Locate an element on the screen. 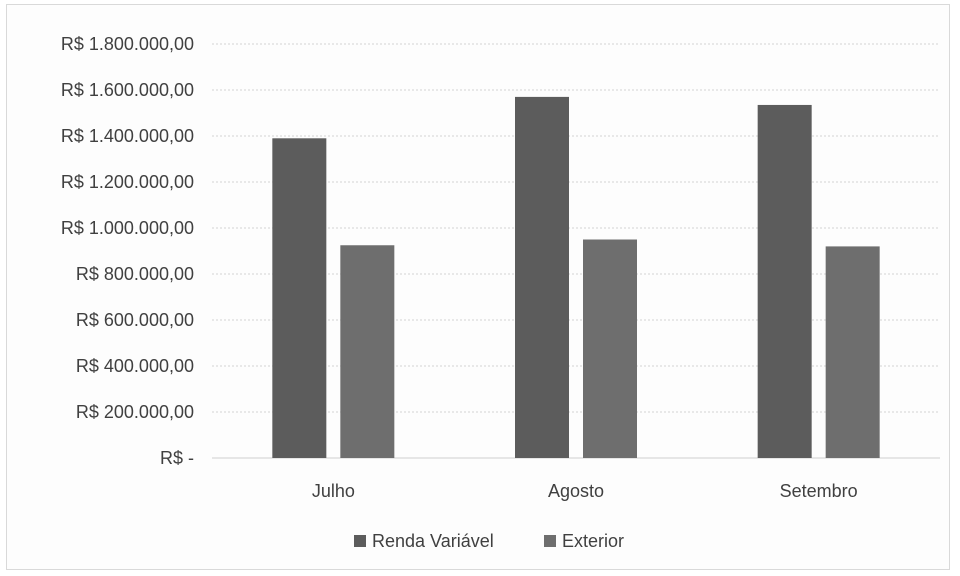 The height and width of the screenshot is (576, 960). bar-renda-variavel-julho is located at coordinates (299, 298).